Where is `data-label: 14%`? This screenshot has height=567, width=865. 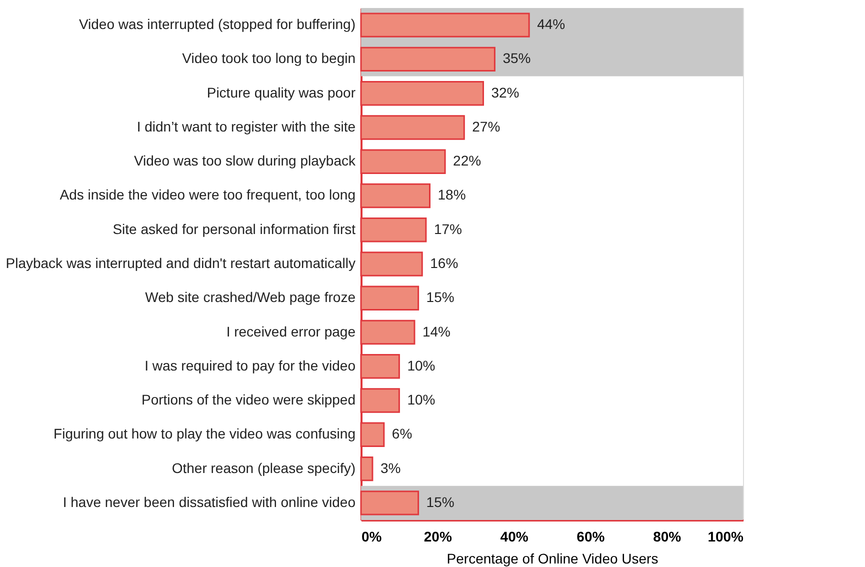 data-label: 14% is located at coordinates (436, 331).